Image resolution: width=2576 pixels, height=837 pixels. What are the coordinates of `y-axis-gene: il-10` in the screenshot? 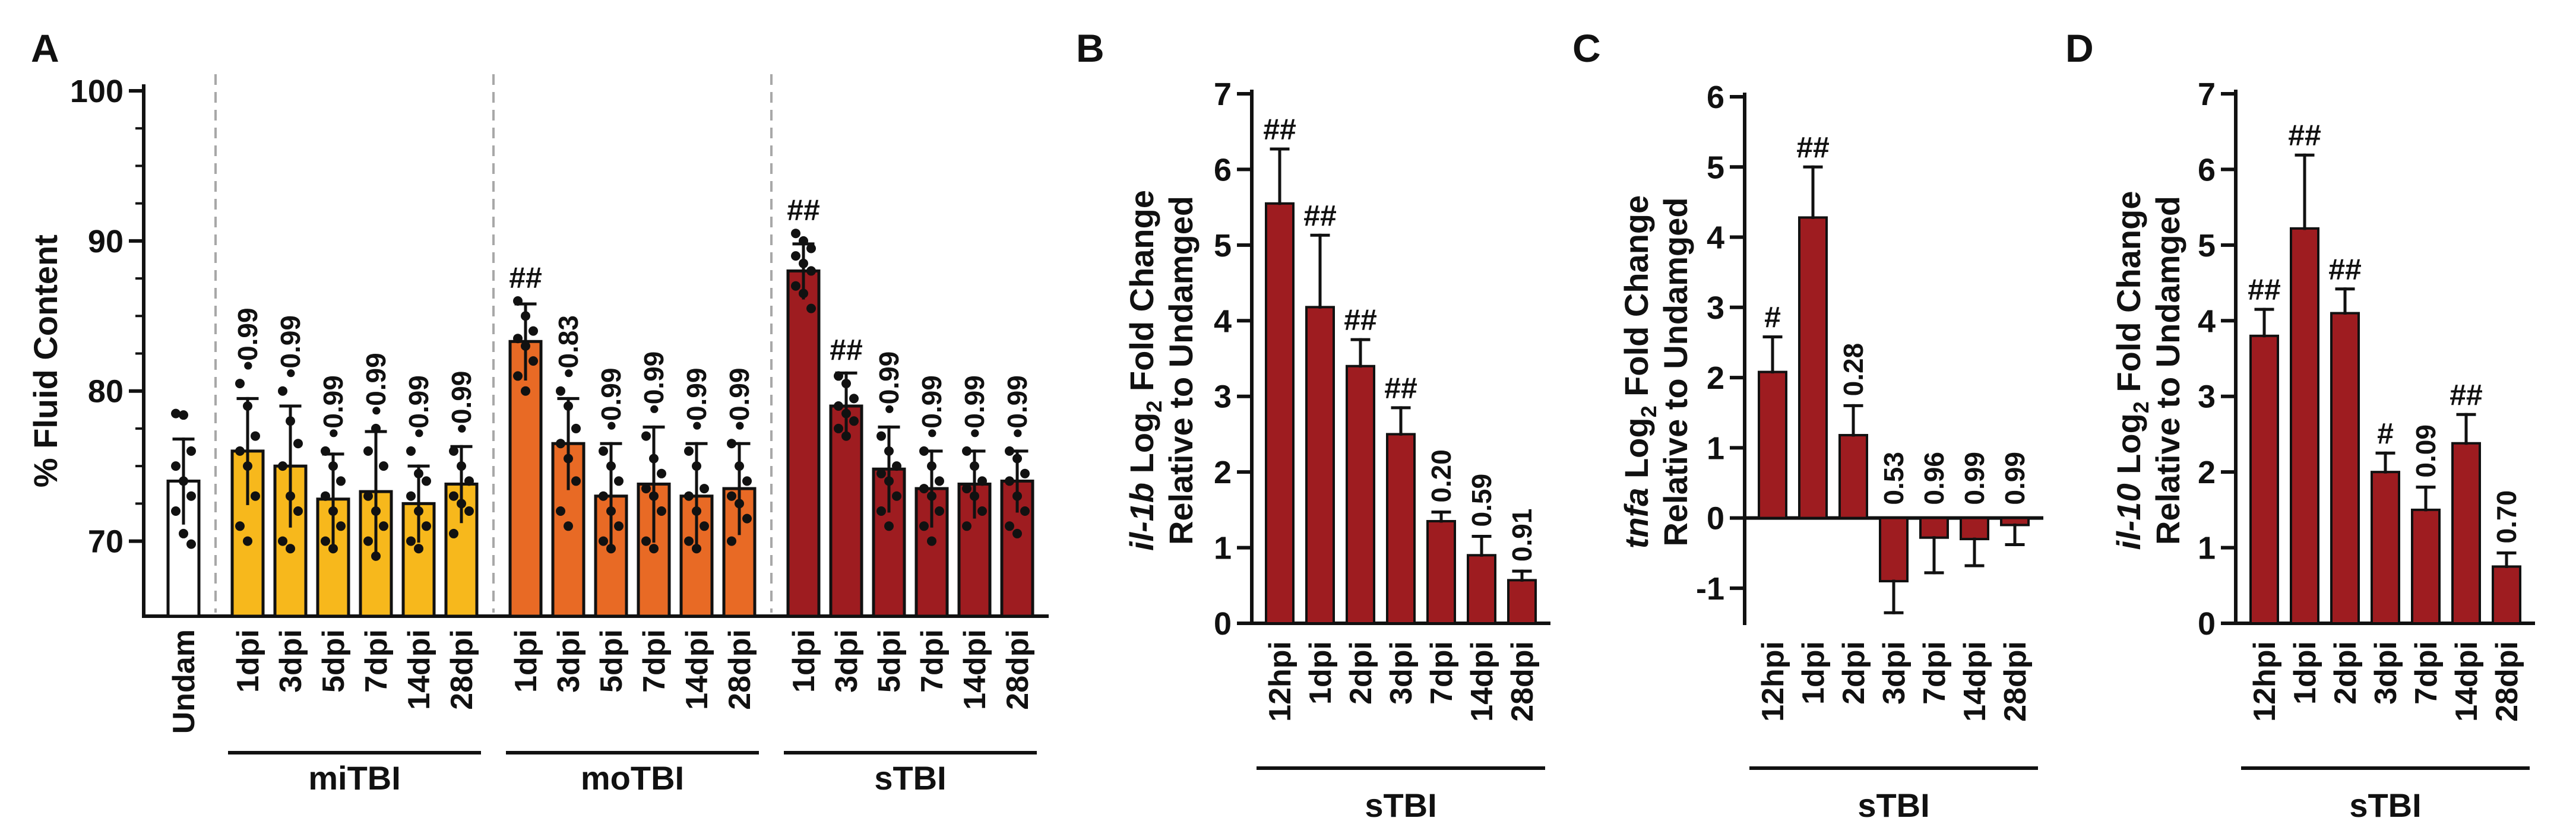 It's located at (2128, 516).